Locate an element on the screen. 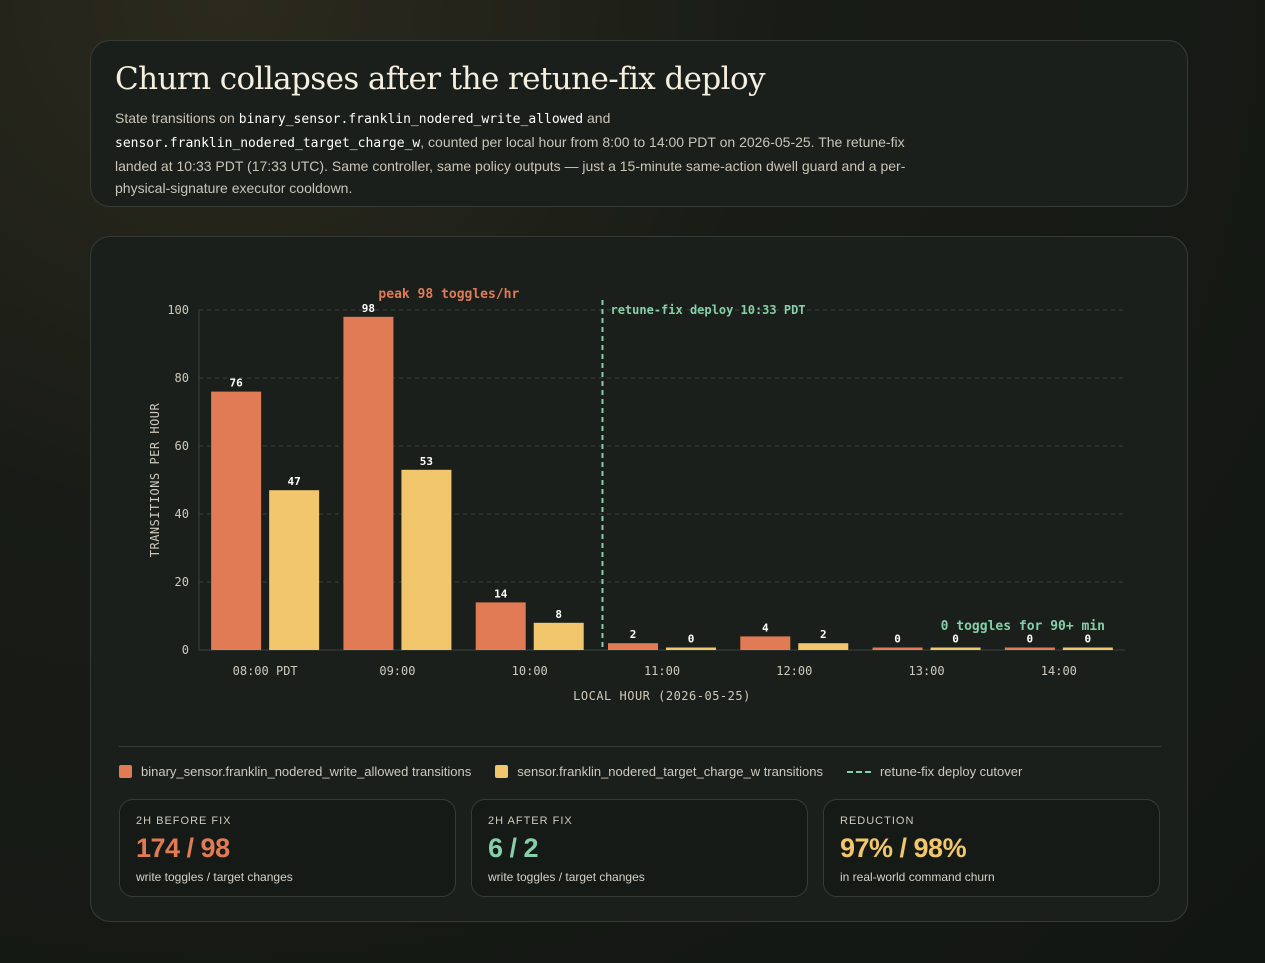  peak-annotation: peak 98 toggles/hr is located at coordinates (448, 294).